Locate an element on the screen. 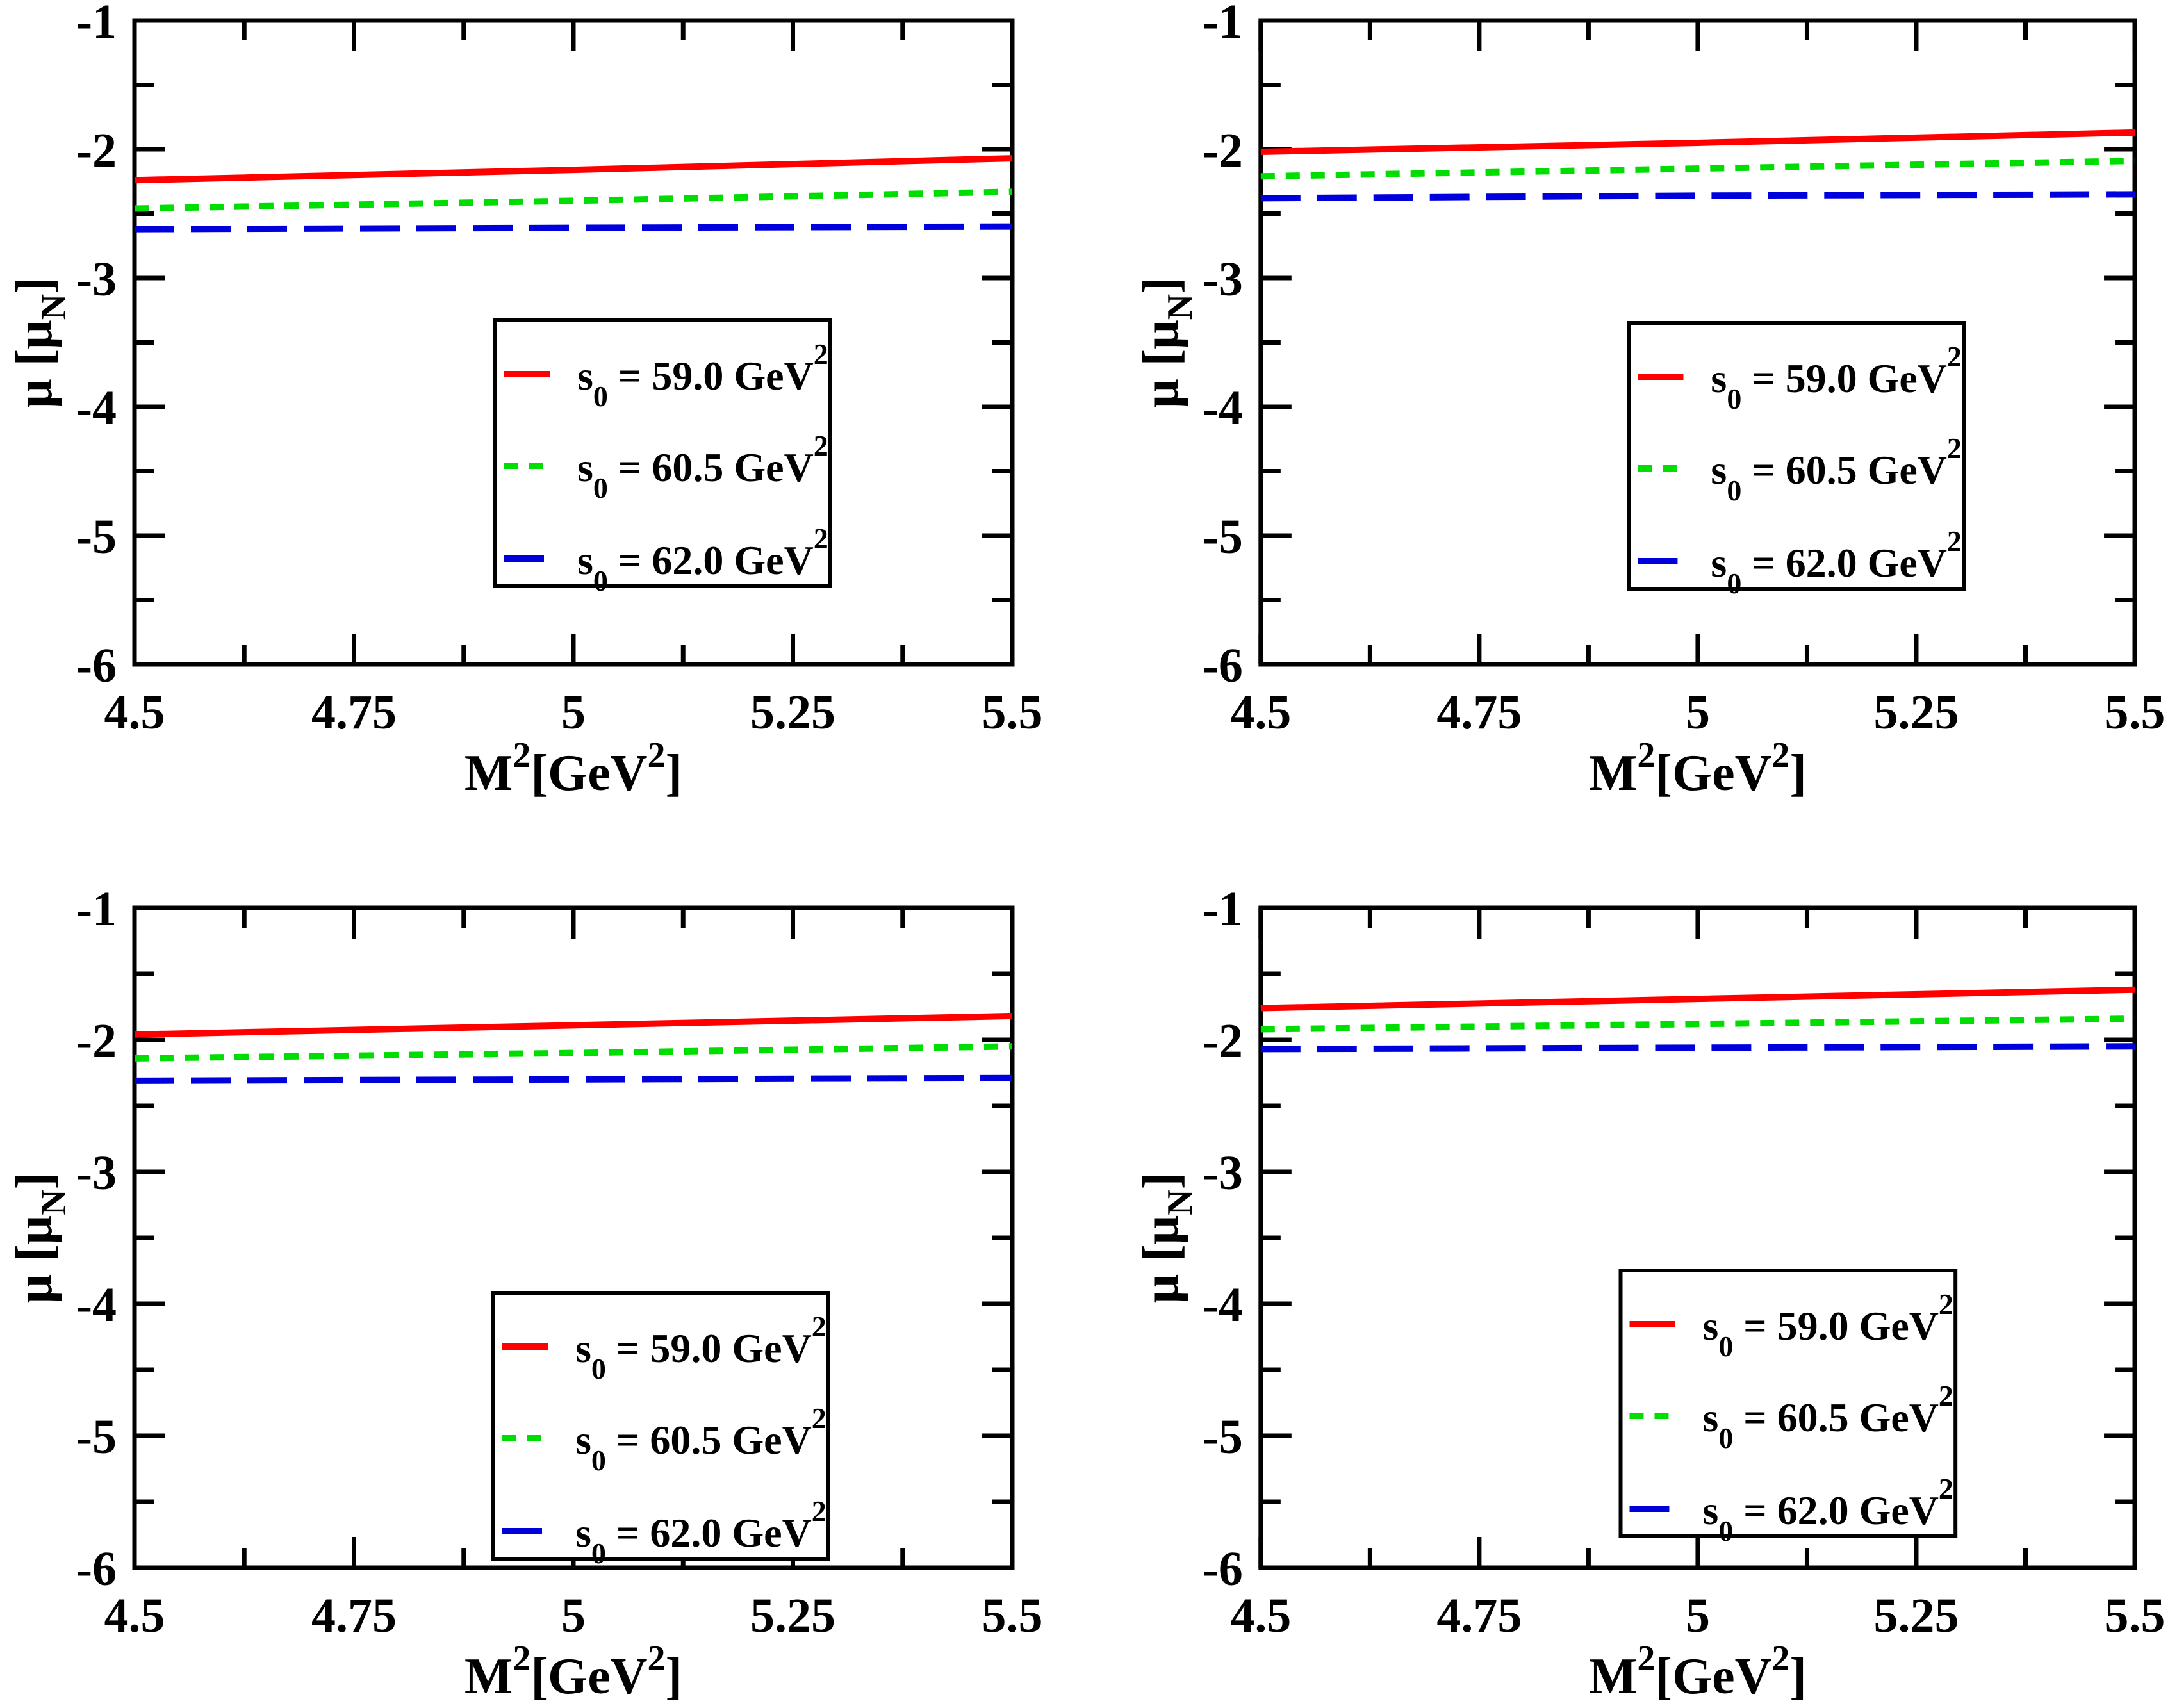  x-tick-label: 5 is located at coordinates (1698, 713).